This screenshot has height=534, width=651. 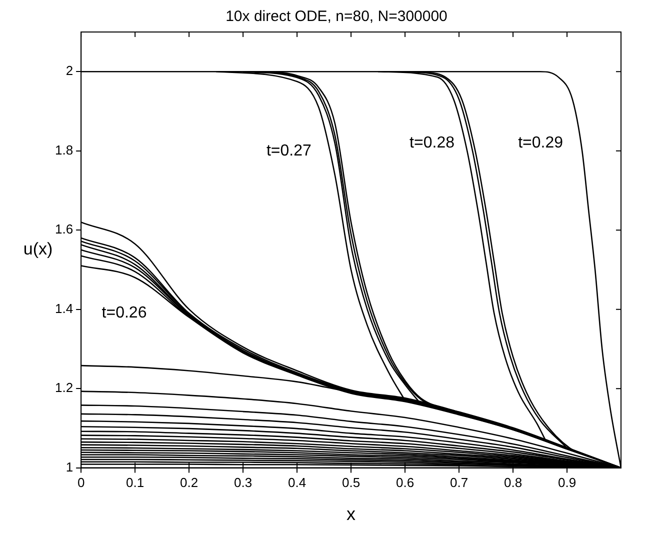 I want to click on x-tick-label: 0.9, so click(x=567, y=482).